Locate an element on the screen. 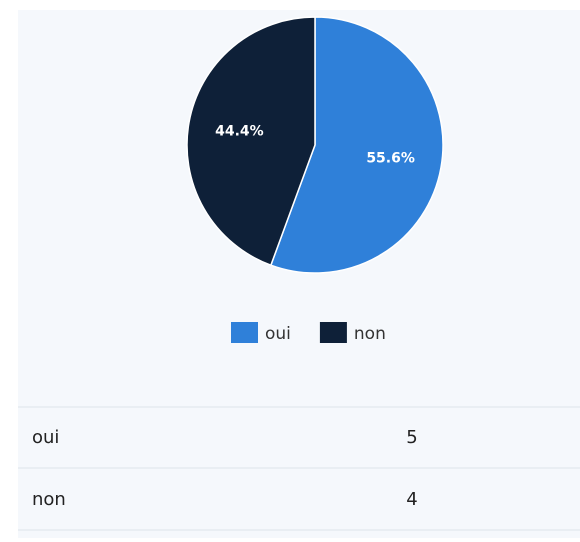 The image size is (580, 542). table-cell: 4 is located at coordinates (411, 499).